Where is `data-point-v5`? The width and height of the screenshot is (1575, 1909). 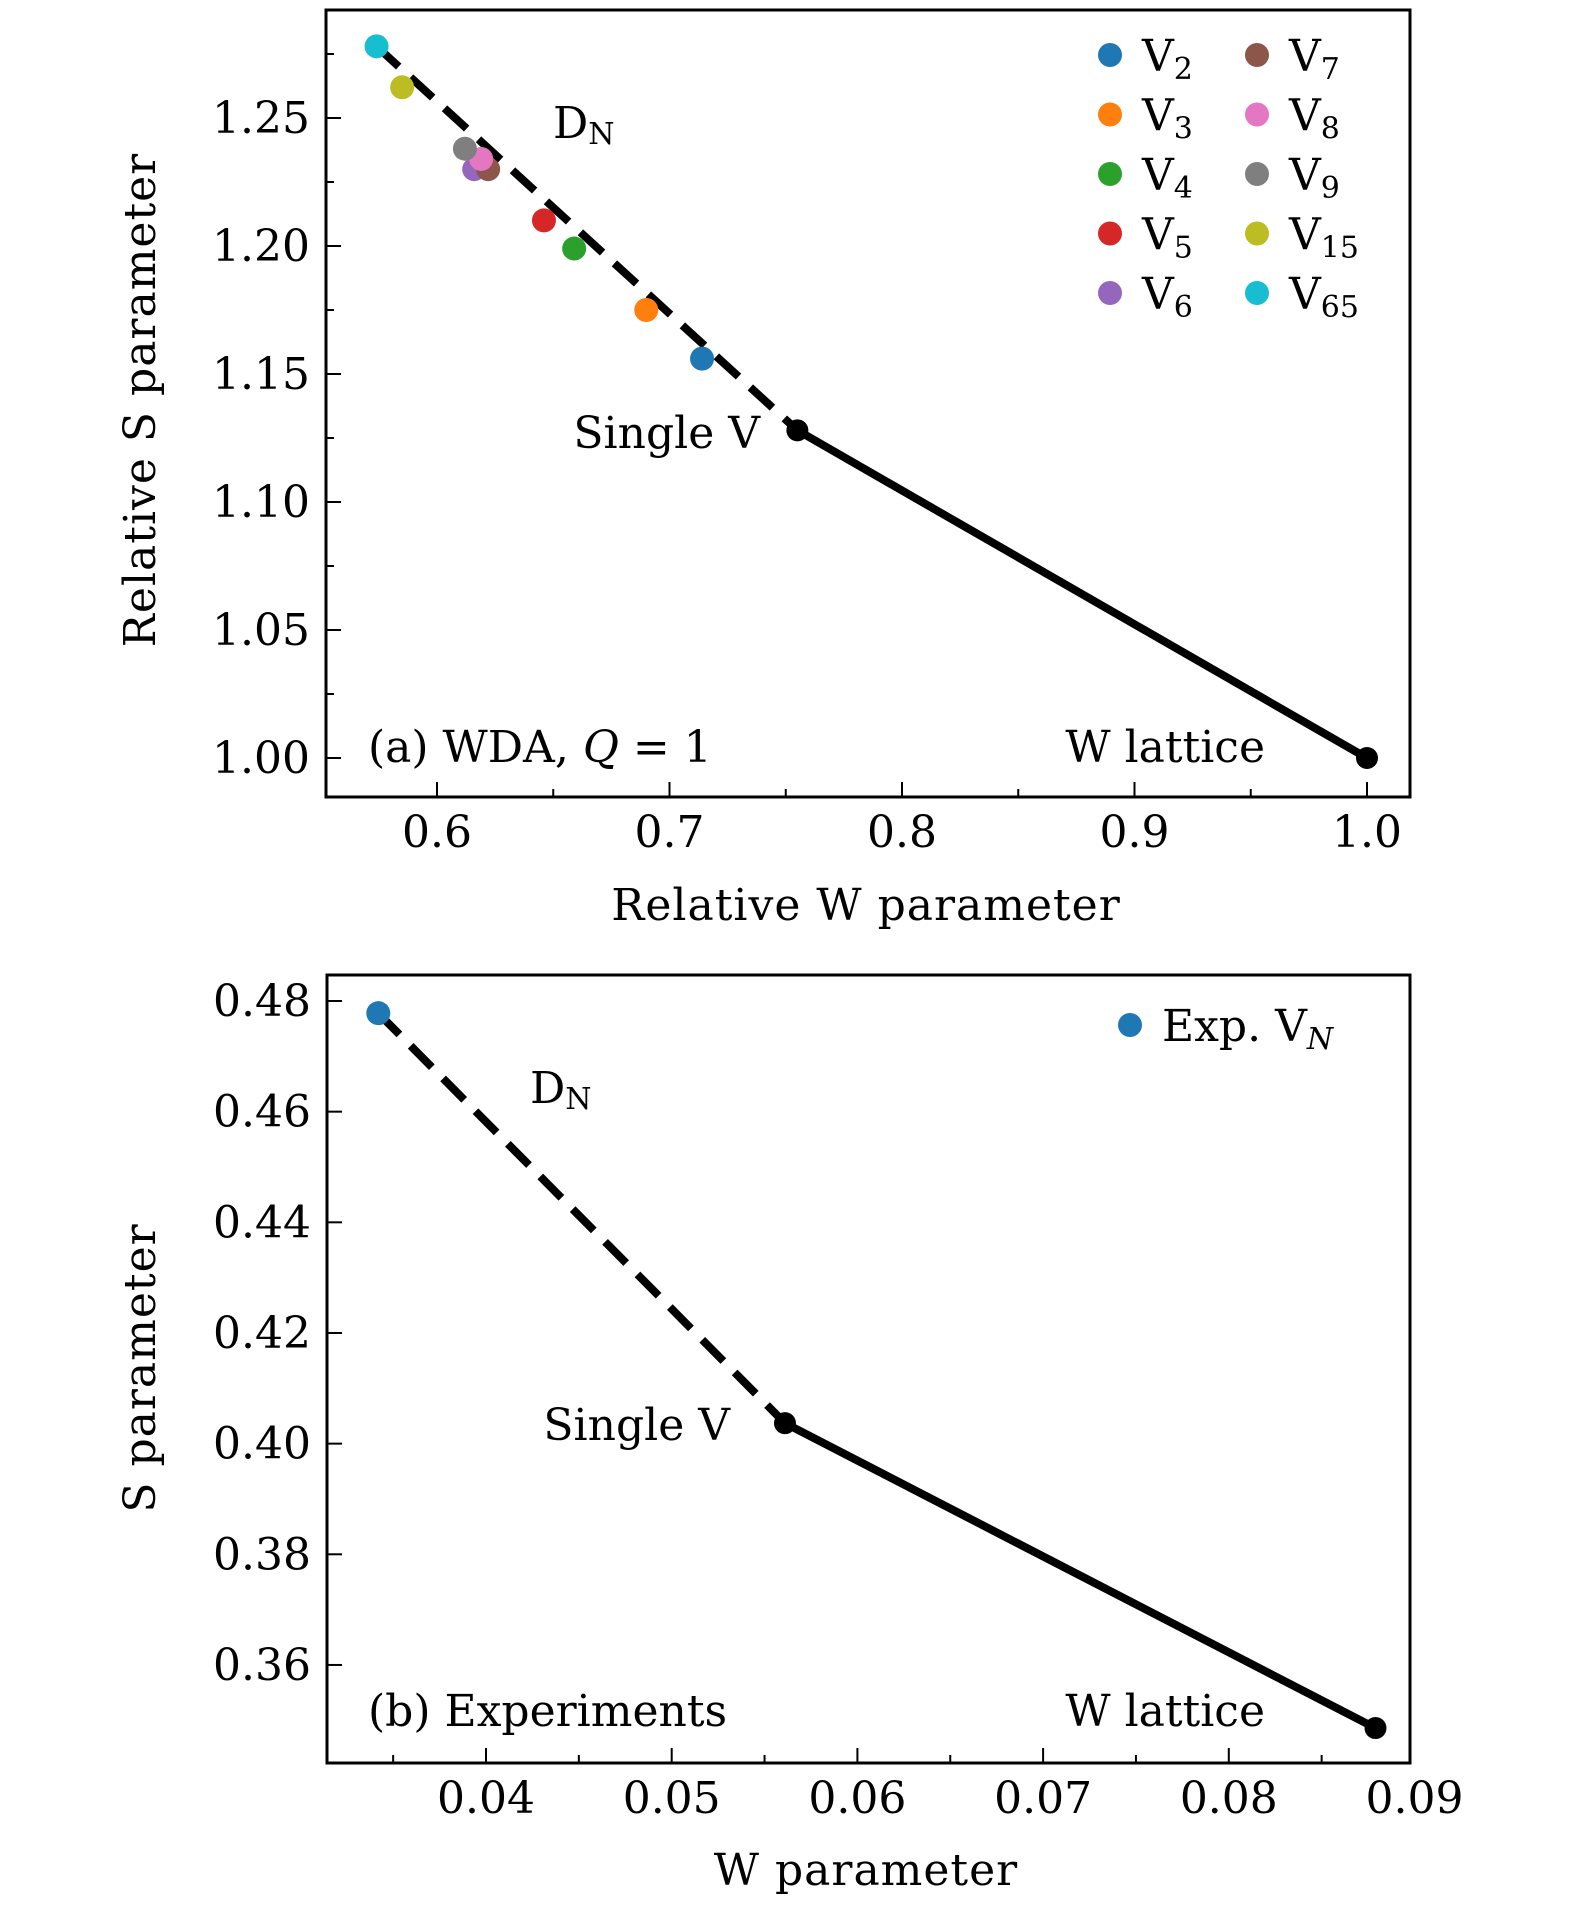 data-point-v5 is located at coordinates (543, 220).